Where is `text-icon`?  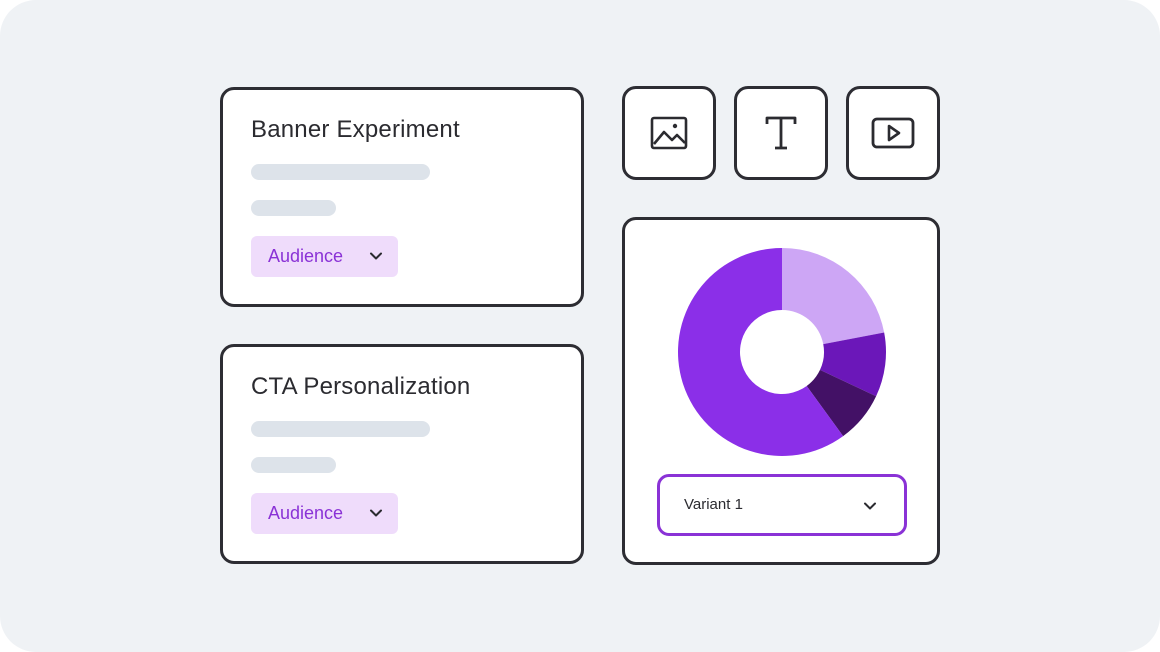
text-icon is located at coordinates (781, 133).